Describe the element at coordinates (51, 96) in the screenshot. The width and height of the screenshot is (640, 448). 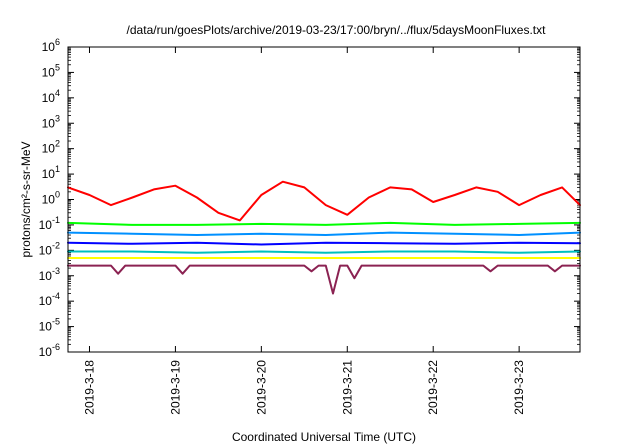
I see `y-tick-label: 10⁴` at that location.